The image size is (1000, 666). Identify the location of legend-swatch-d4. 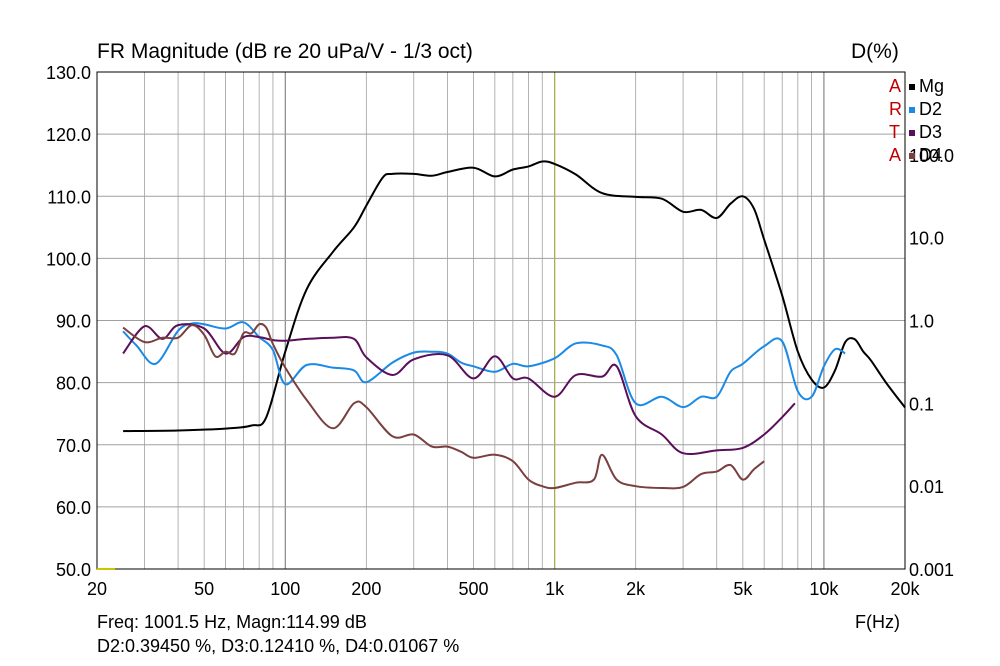
(912, 155).